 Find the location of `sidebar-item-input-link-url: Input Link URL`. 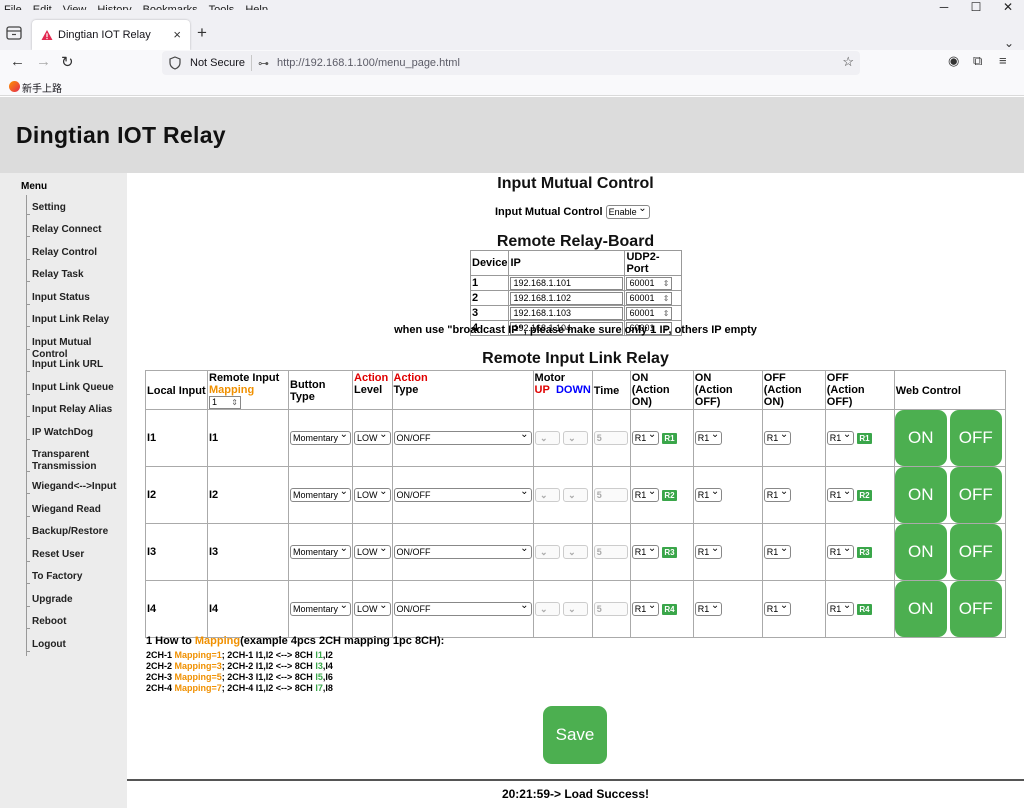

sidebar-item-input-link-url: Input Link URL is located at coordinates (76, 365).